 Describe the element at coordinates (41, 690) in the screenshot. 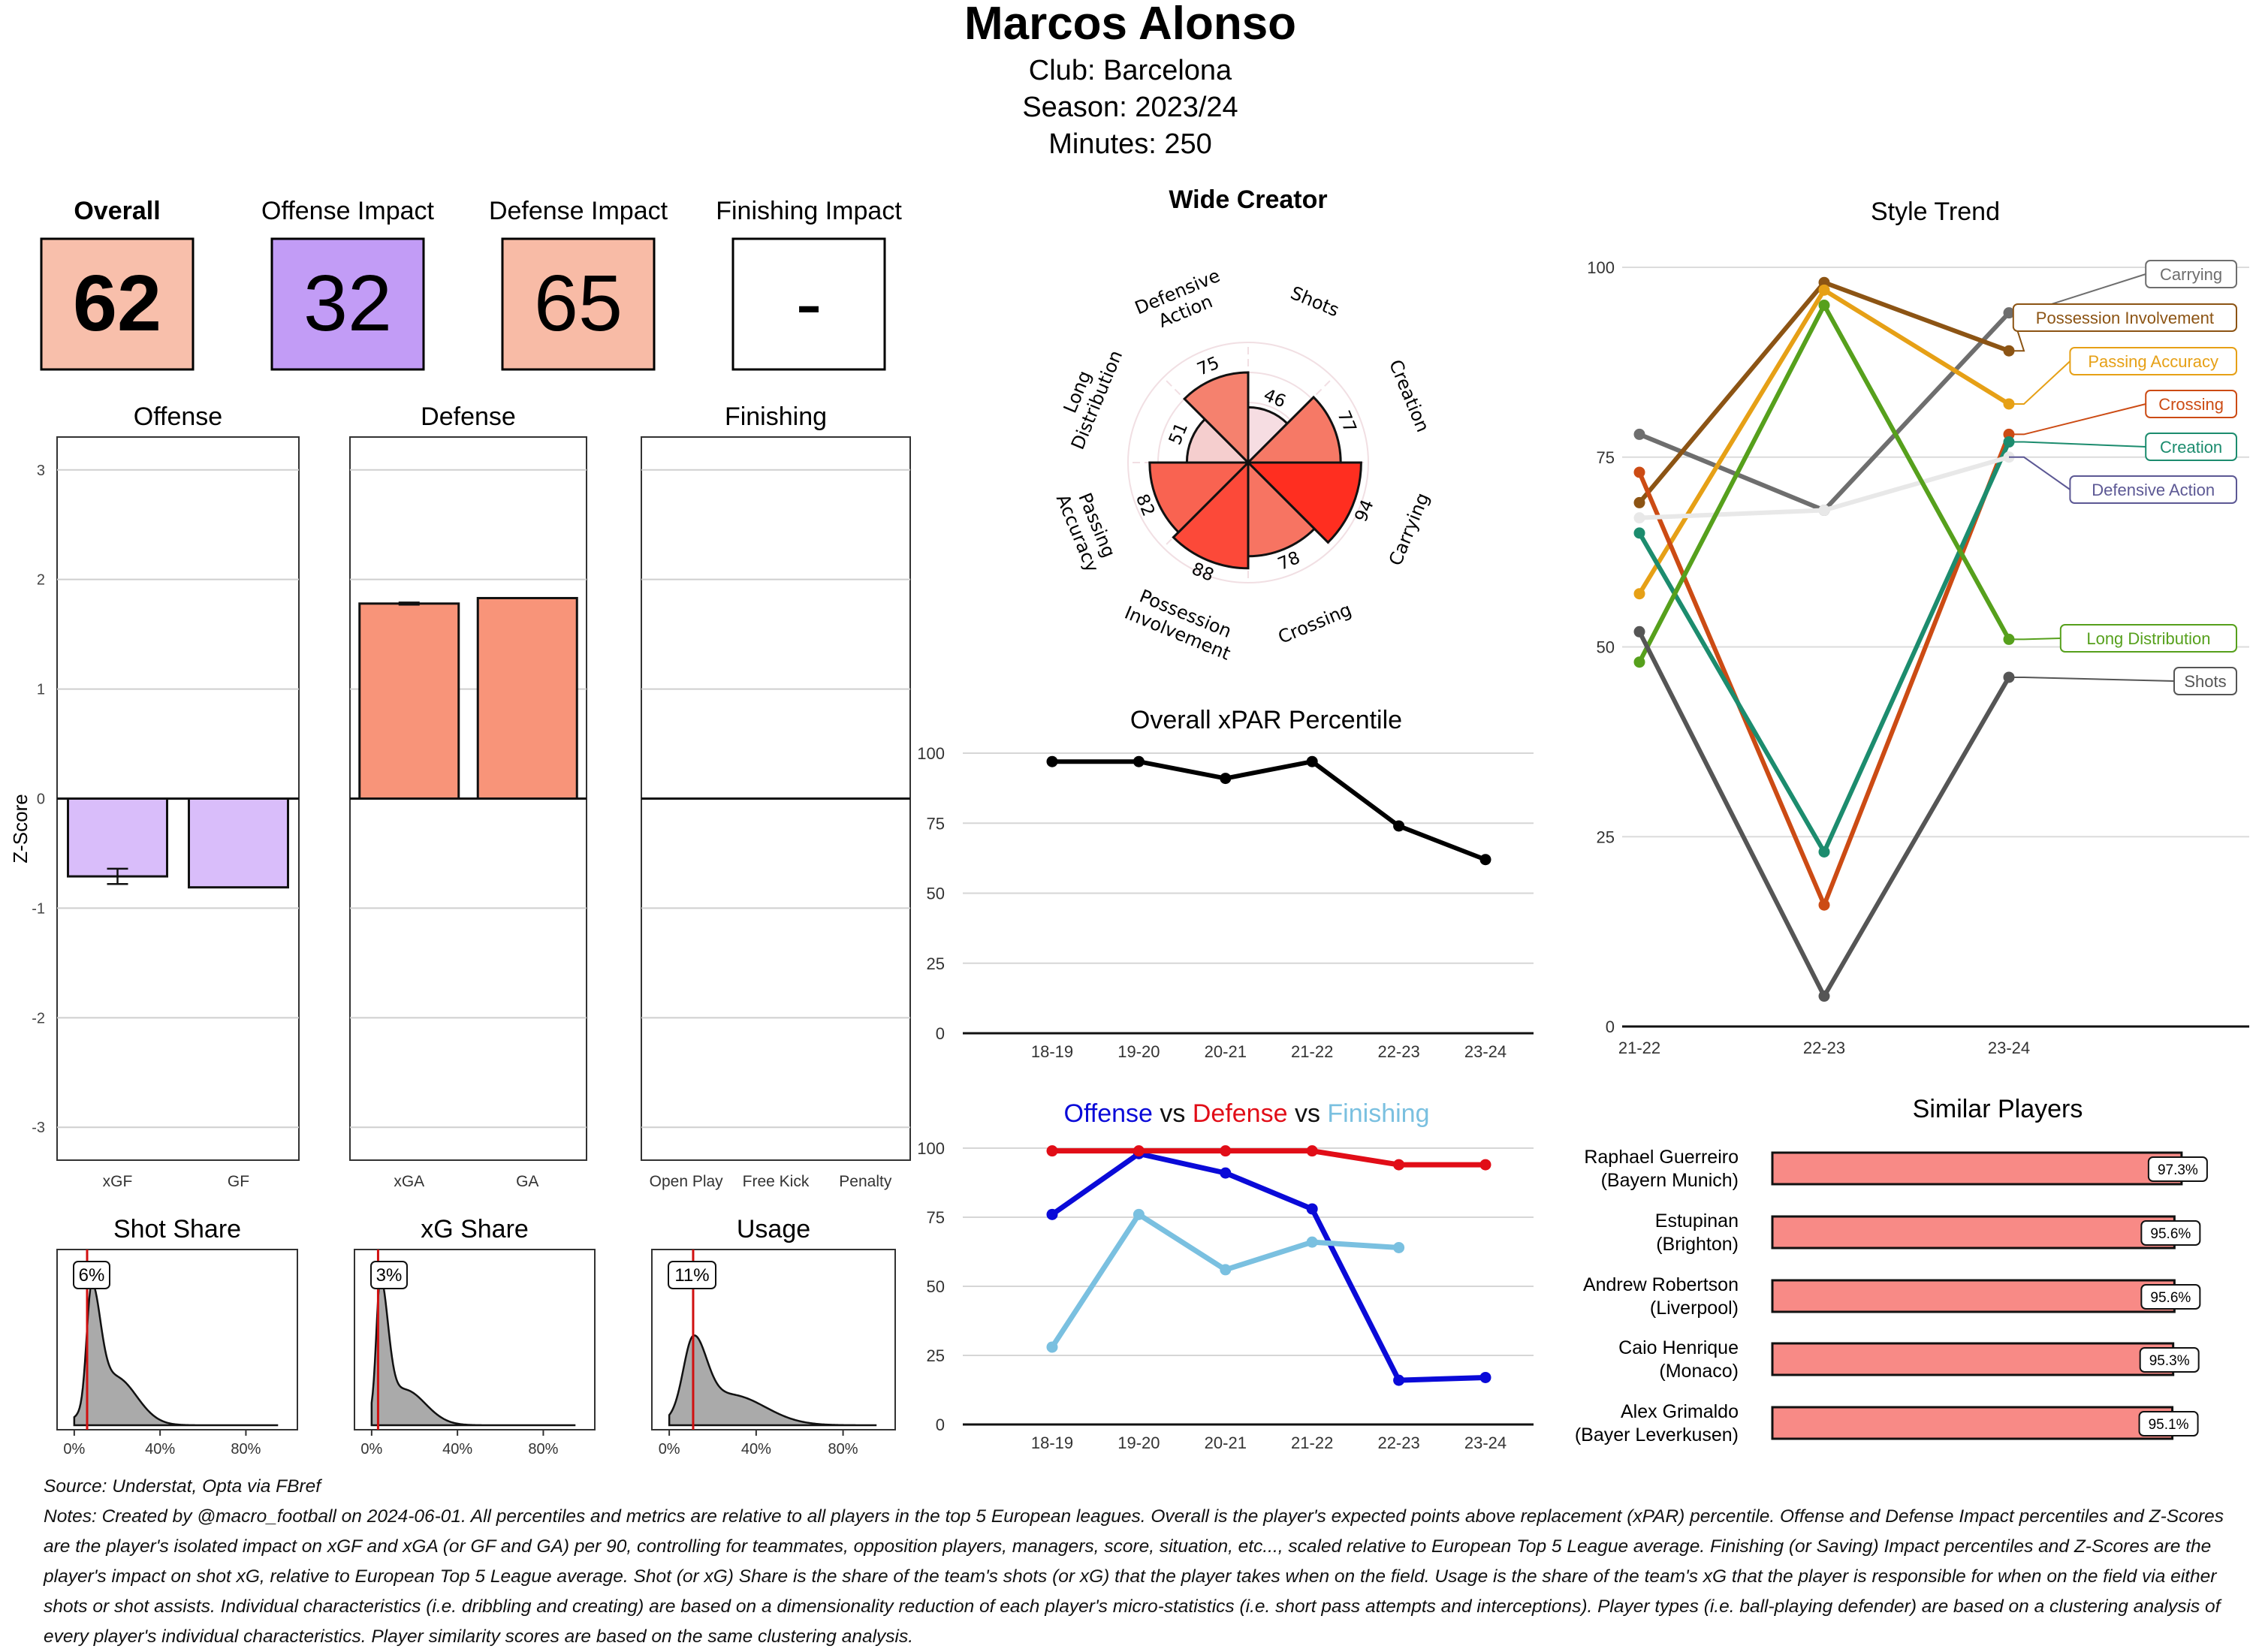

I see `zscore-tick-label: 1` at that location.